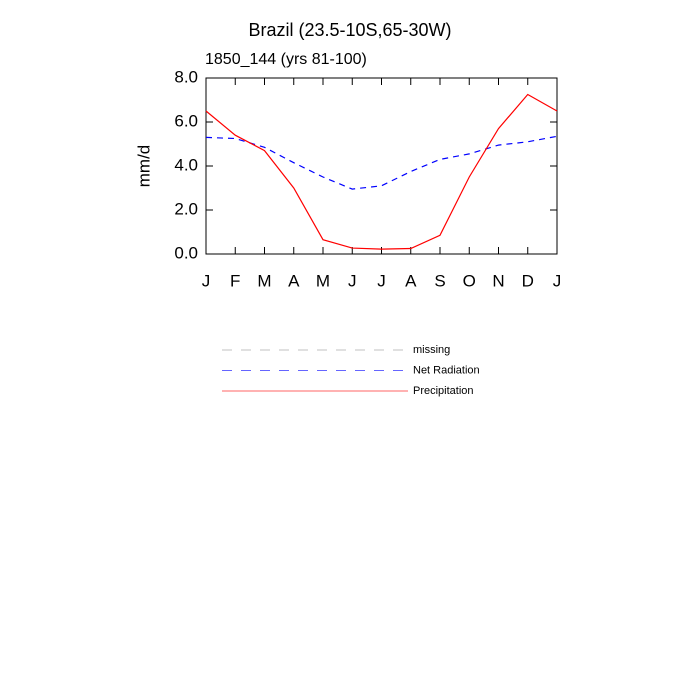 Image resolution: width=700 pixels, height=700 pixels. What do you see at coordinates (443, 391) in the screenshot?
I see `legend-label: Precipitation` at bounding box center [443, 391].